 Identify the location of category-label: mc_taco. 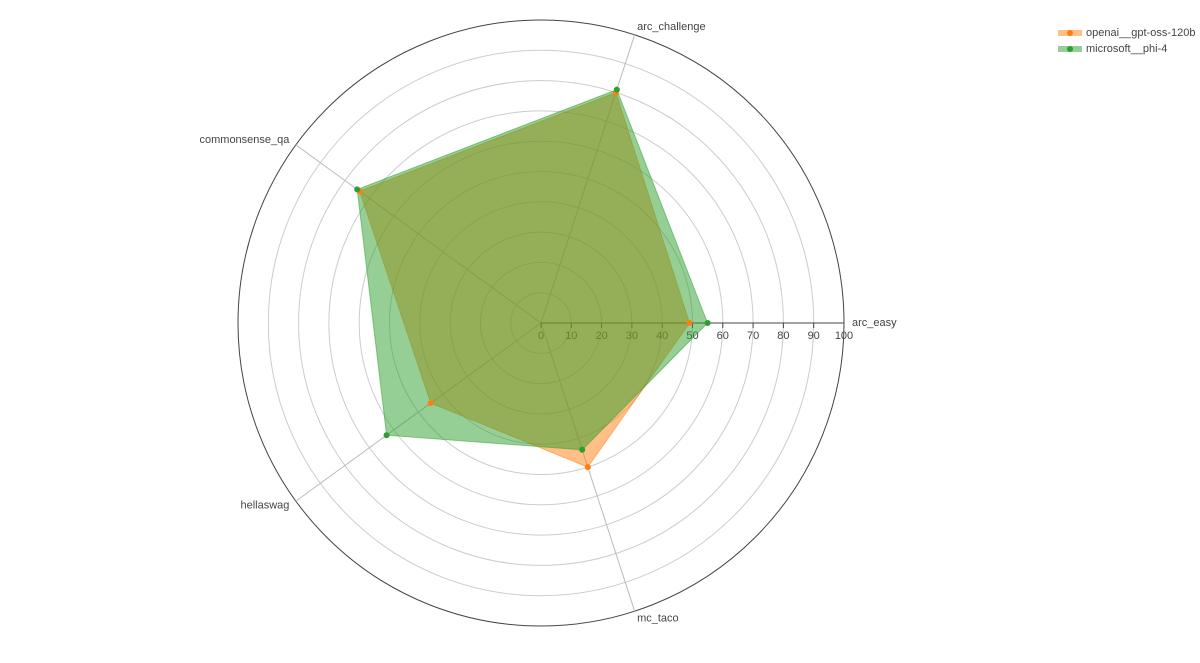
(658, 619).